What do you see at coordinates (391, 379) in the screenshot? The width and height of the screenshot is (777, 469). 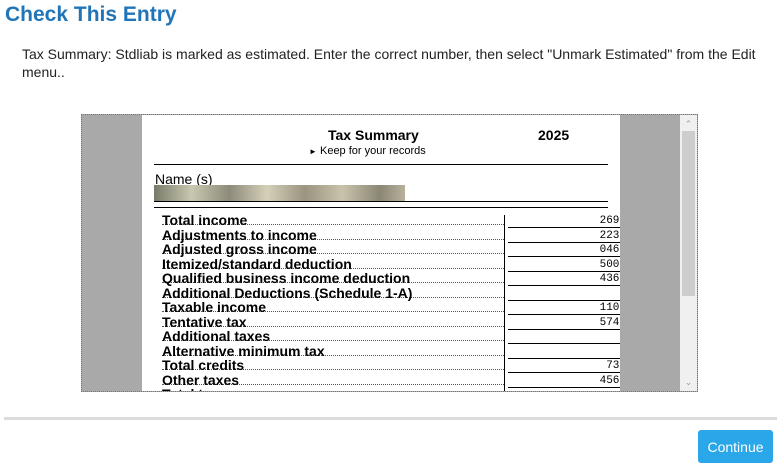 I see `summary-row: Other taxes 456.` at bounding box center [391, 379].